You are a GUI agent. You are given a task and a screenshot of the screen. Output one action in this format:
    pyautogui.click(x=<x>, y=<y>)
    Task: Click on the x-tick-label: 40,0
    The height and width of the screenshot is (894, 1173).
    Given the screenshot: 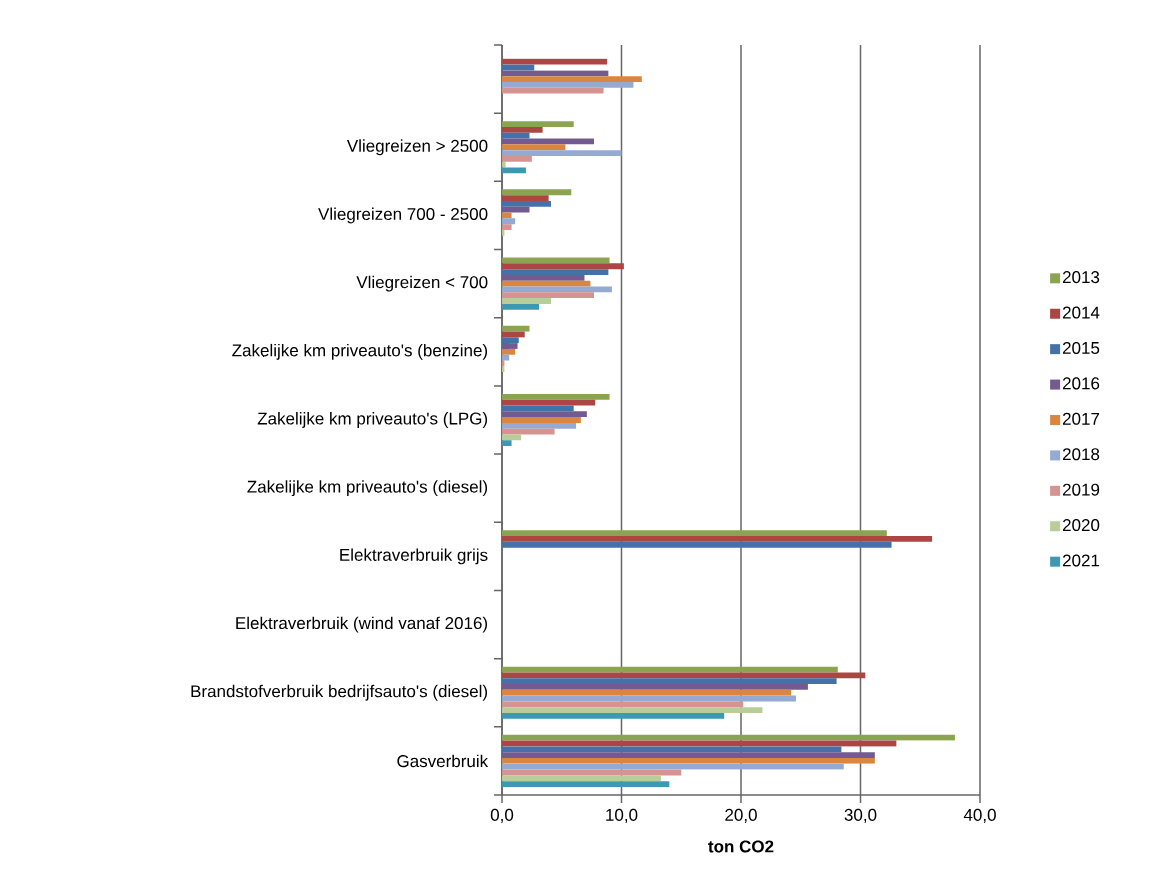 What is the action you would take?
    pyautogui.click(x=979, y=815)
    